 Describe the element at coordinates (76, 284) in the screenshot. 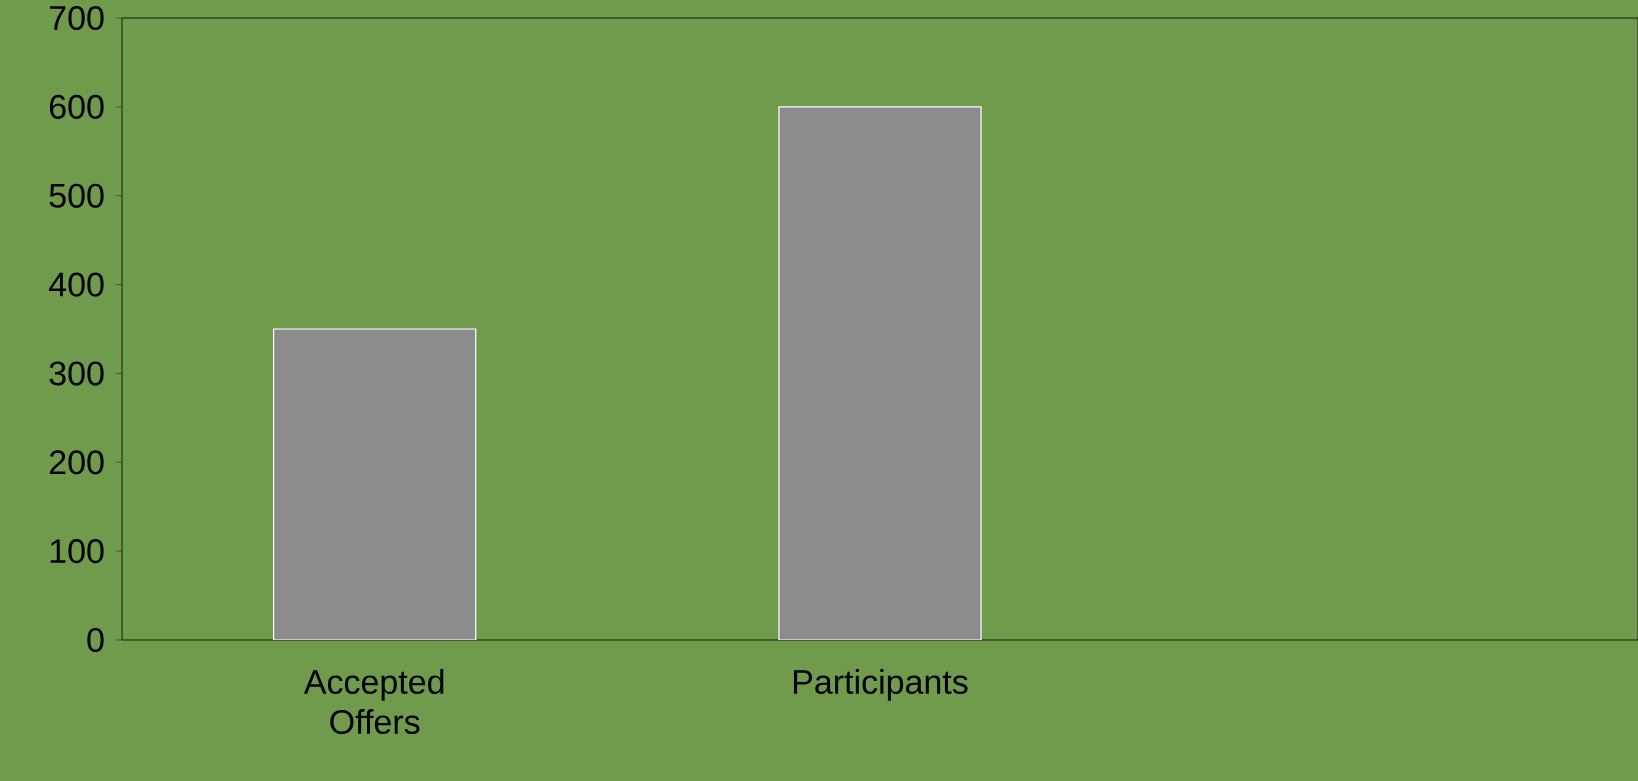

I see `y-tick-label: 400` at that location.